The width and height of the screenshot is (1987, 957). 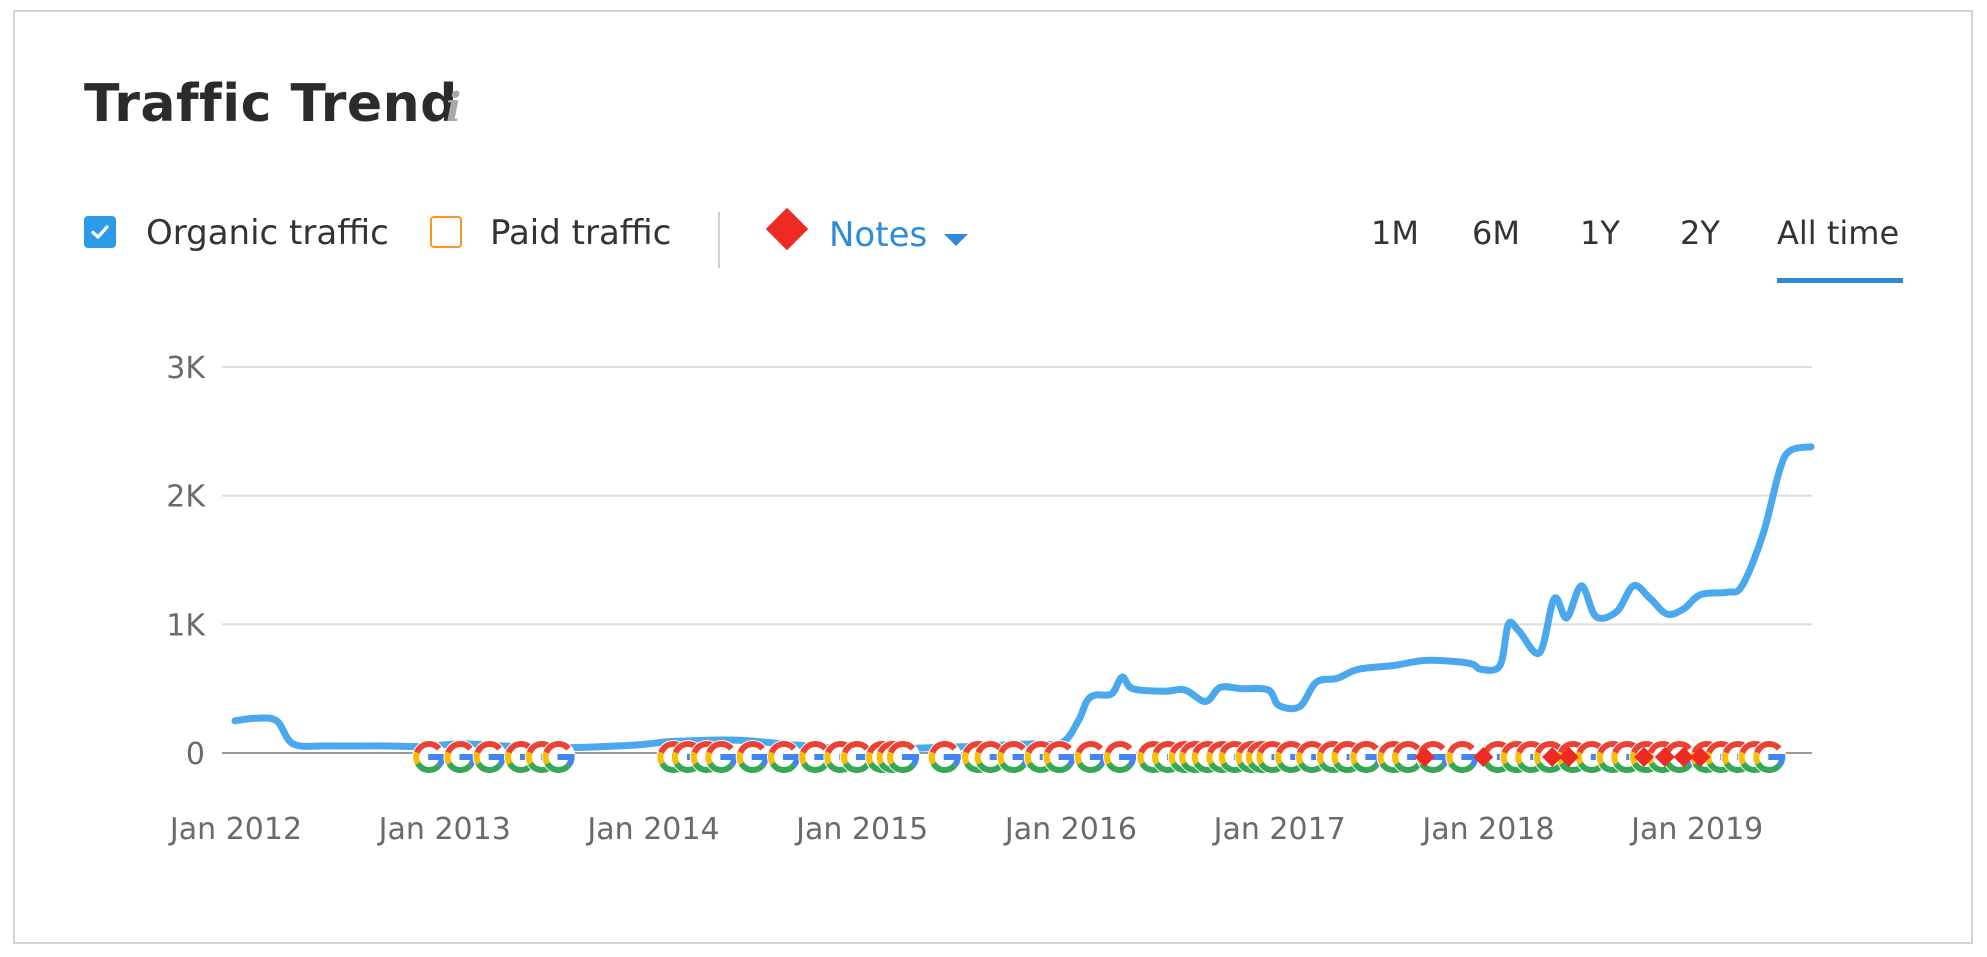 What do you see at coordinates (446, 232) in the screenshot?
I see `paid-traffic-checkbox` at bounding box center [446, 232].